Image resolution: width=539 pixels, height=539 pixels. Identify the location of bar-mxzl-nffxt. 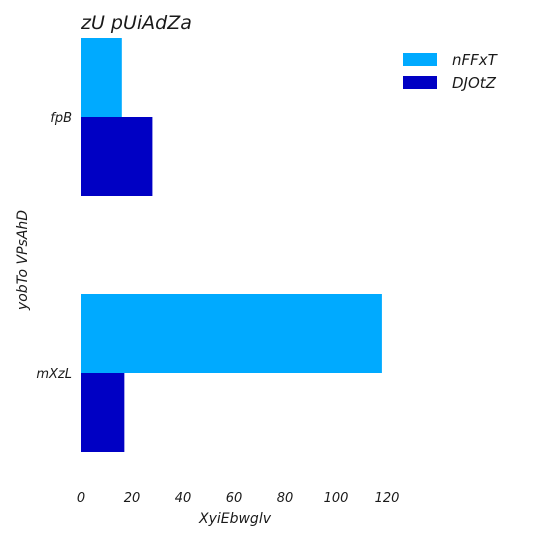
(231, 333).